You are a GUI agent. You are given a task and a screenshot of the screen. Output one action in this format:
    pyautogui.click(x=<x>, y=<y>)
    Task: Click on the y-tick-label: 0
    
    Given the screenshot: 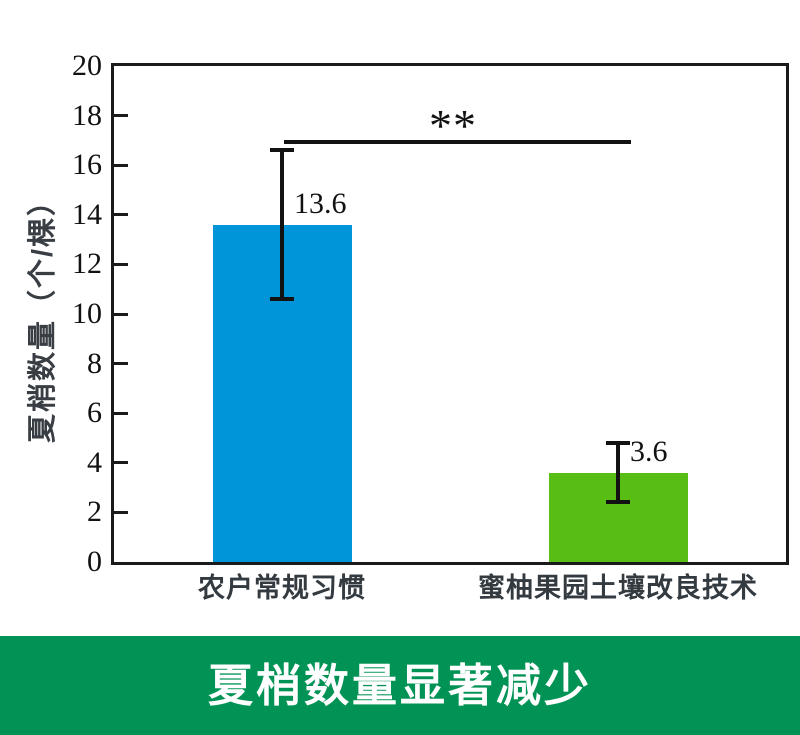 What is the action you would take?
    pyautogui.click(x=94, y=561)
    